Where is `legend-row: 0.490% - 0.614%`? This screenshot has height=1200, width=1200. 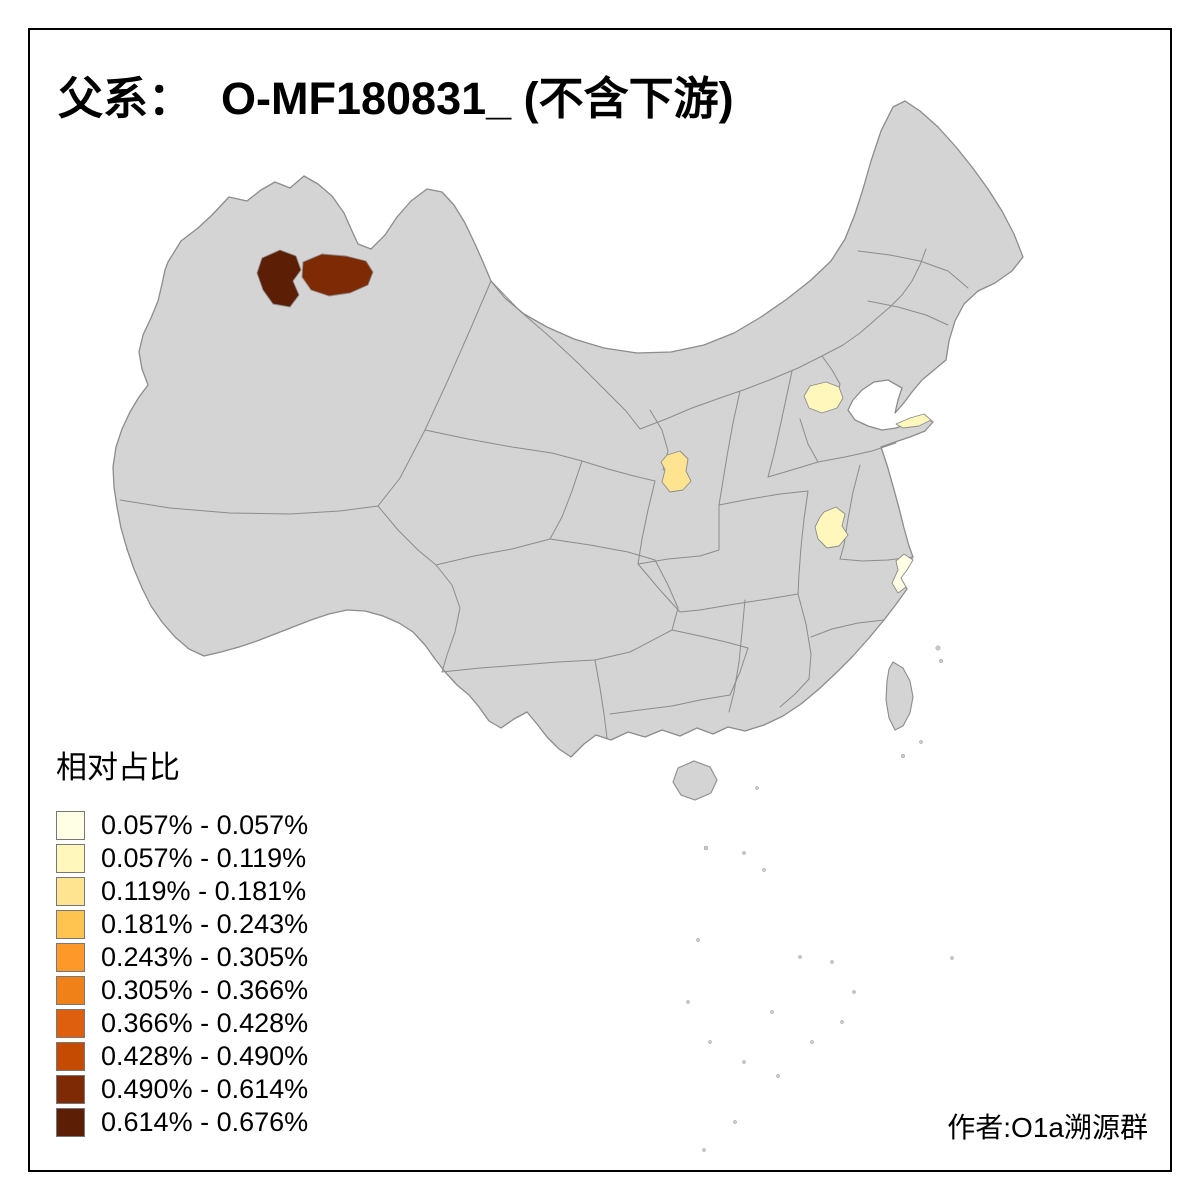
legend-row: 0.490% - 0.614% is located at coordinates (182, 1089).